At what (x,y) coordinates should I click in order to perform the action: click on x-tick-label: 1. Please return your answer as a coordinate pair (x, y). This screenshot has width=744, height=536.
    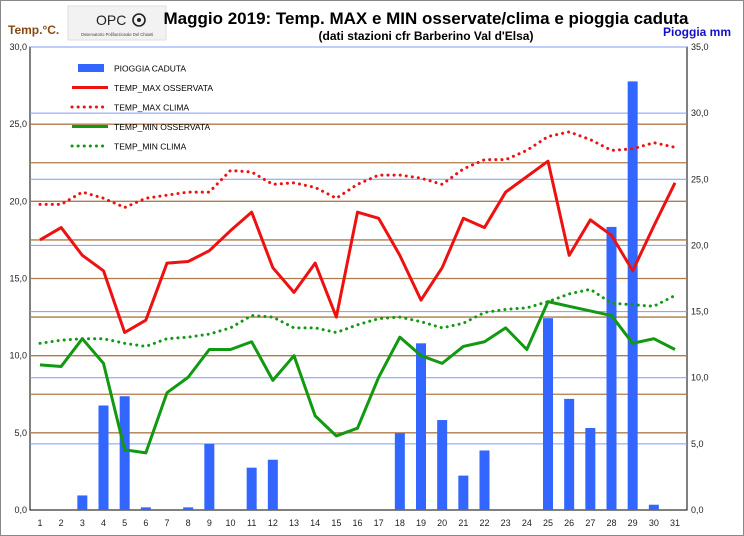
    Looking at the image, I should click on (39, 523).